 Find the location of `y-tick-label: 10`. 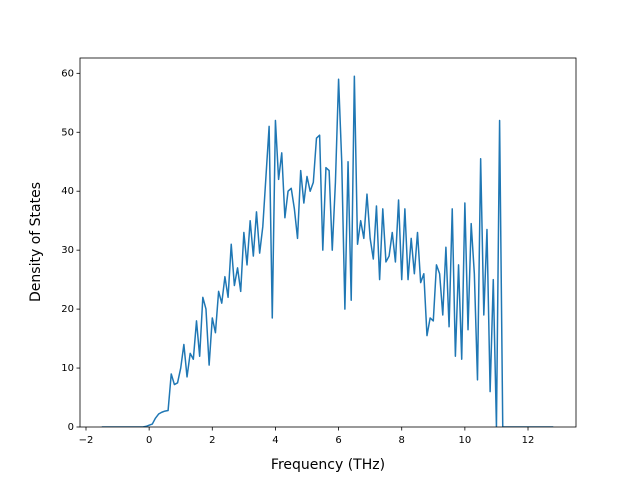

y-tick-label: 10 is located at coordinates (67, 368).